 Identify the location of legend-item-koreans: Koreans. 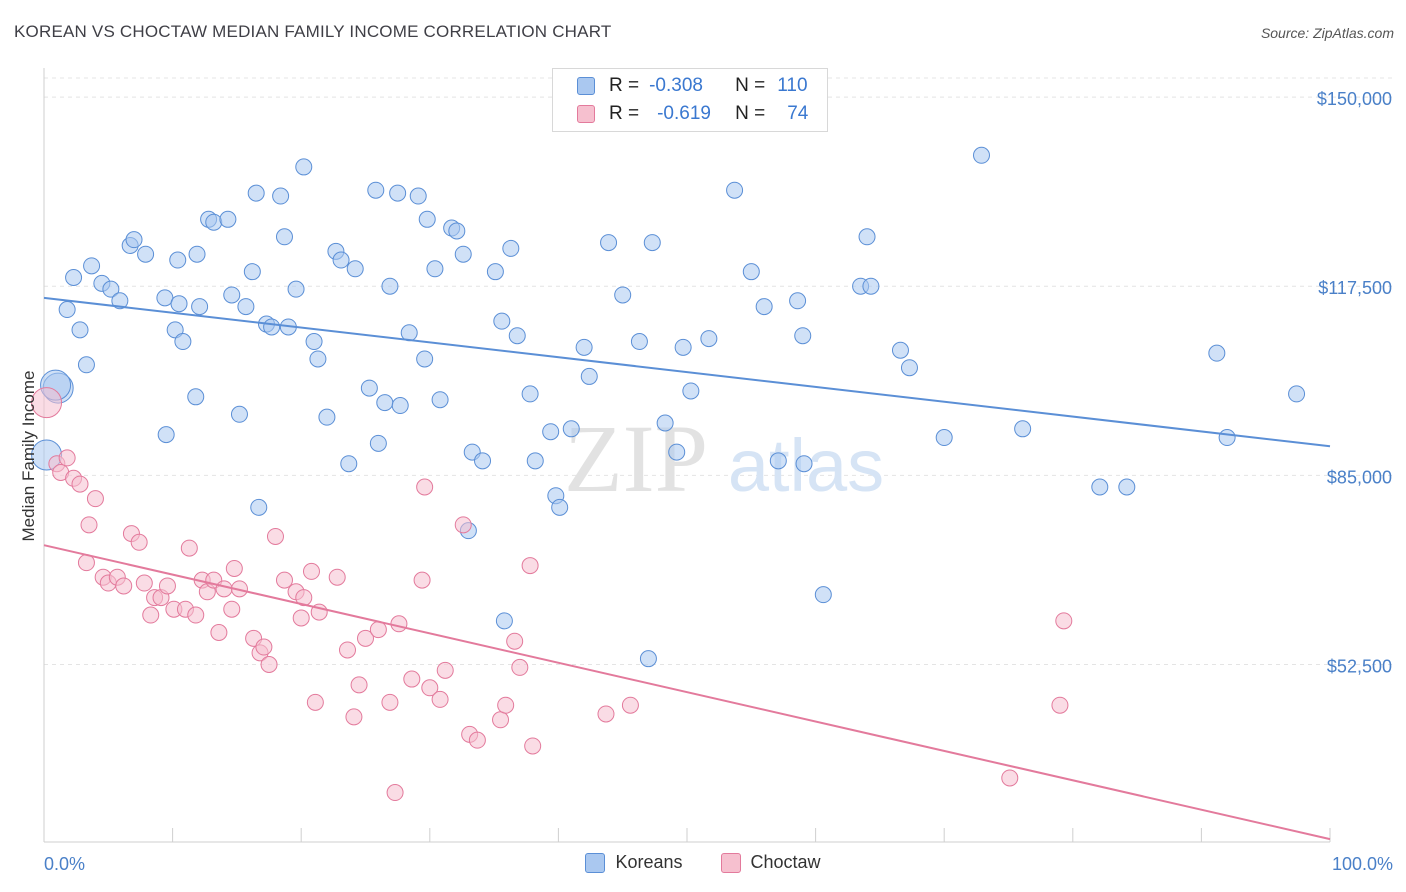
(634, 862).